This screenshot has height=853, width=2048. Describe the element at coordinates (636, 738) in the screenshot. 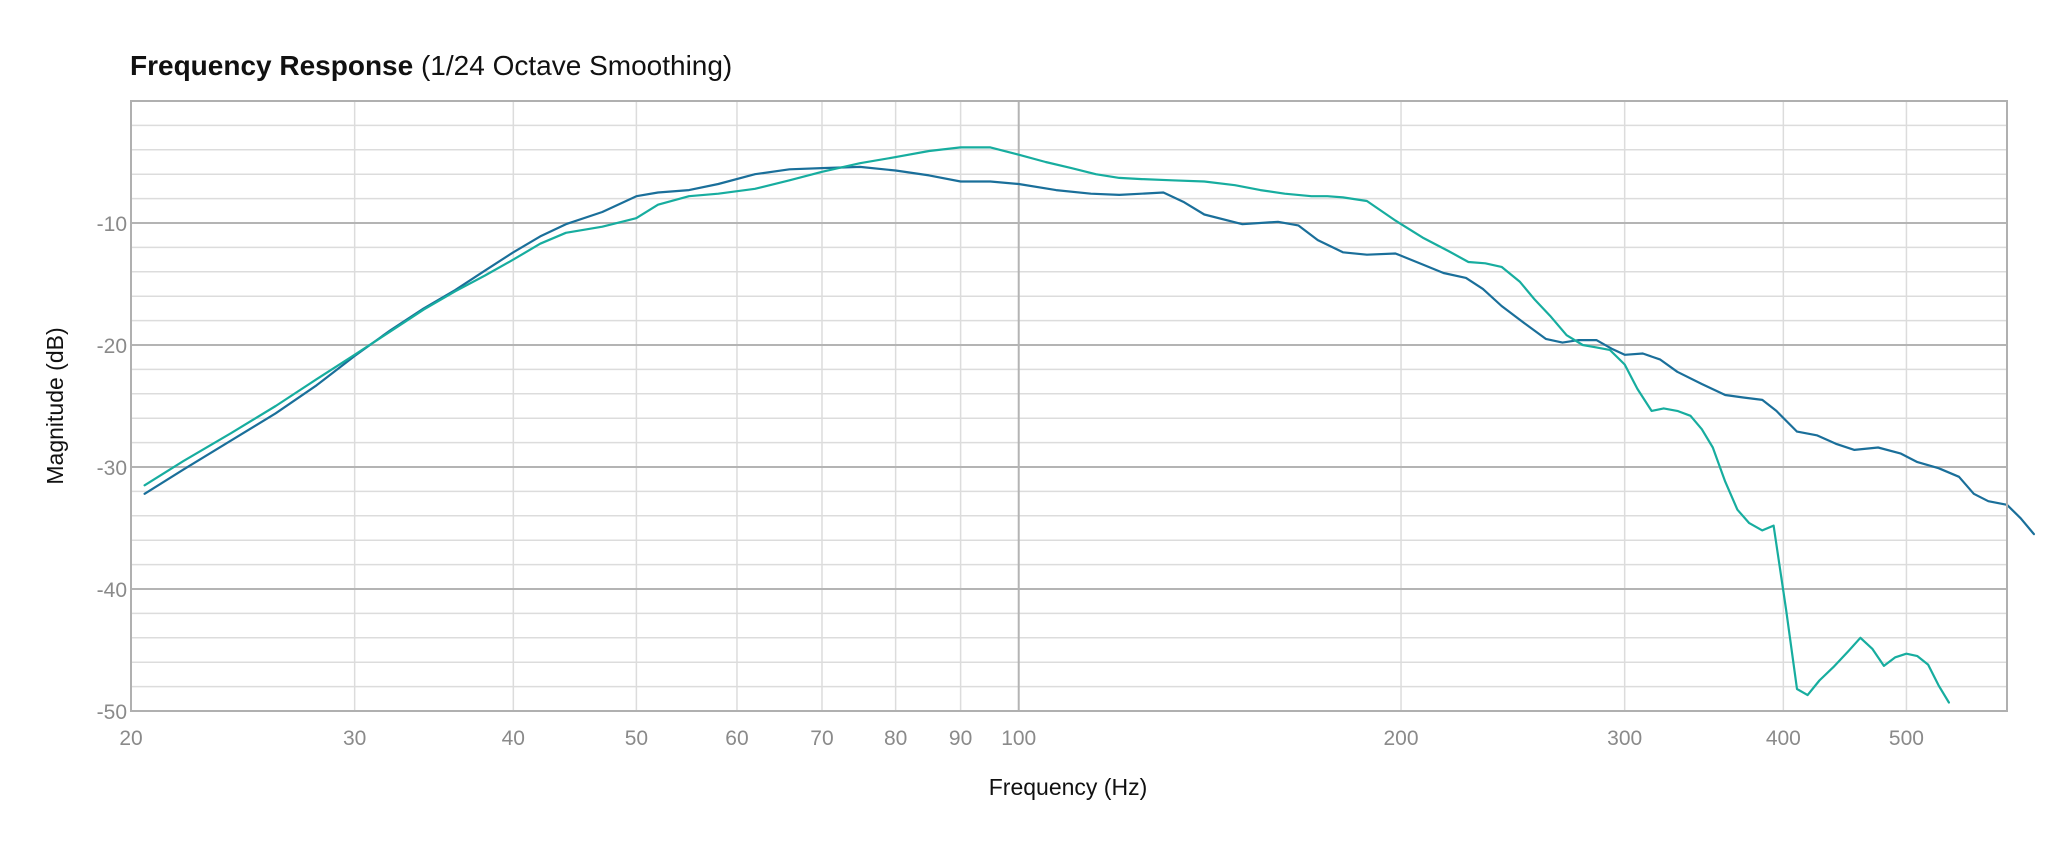

I see `x-tick-label: 50` at that location.